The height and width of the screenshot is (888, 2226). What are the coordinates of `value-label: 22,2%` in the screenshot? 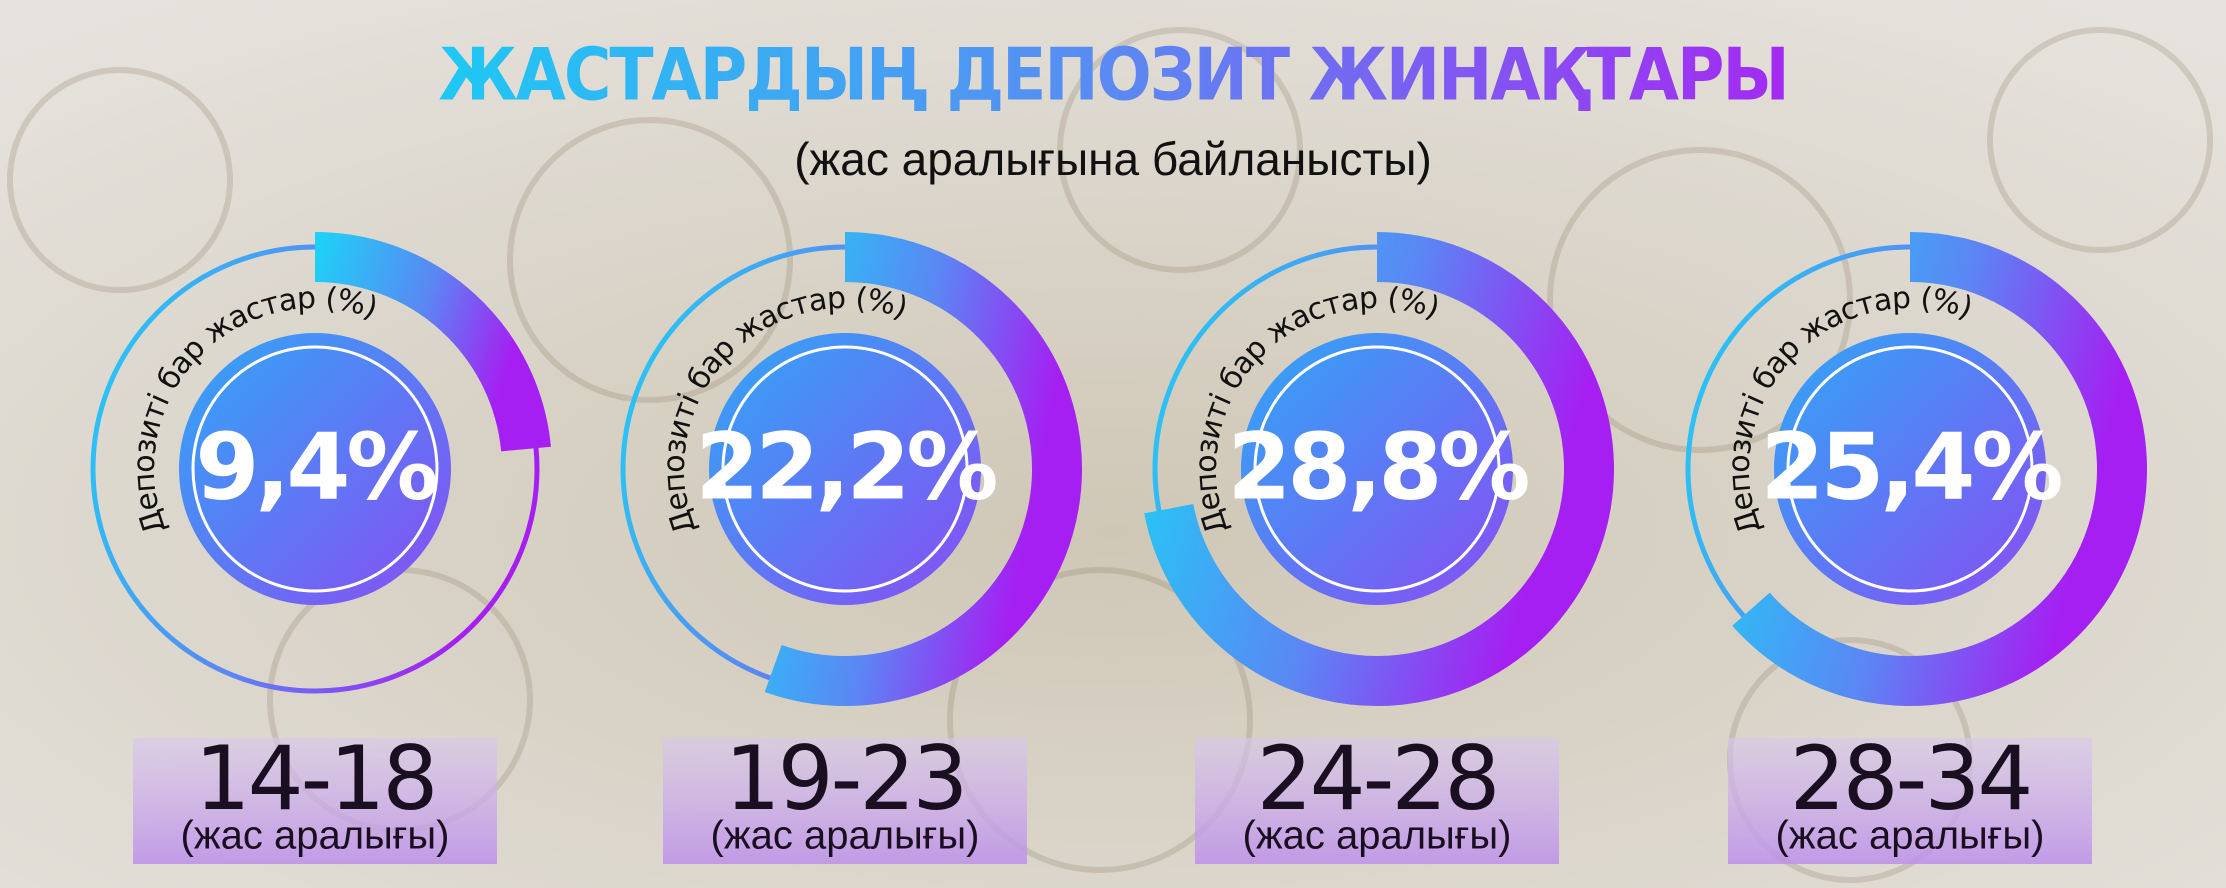 It's located at (845, 466).